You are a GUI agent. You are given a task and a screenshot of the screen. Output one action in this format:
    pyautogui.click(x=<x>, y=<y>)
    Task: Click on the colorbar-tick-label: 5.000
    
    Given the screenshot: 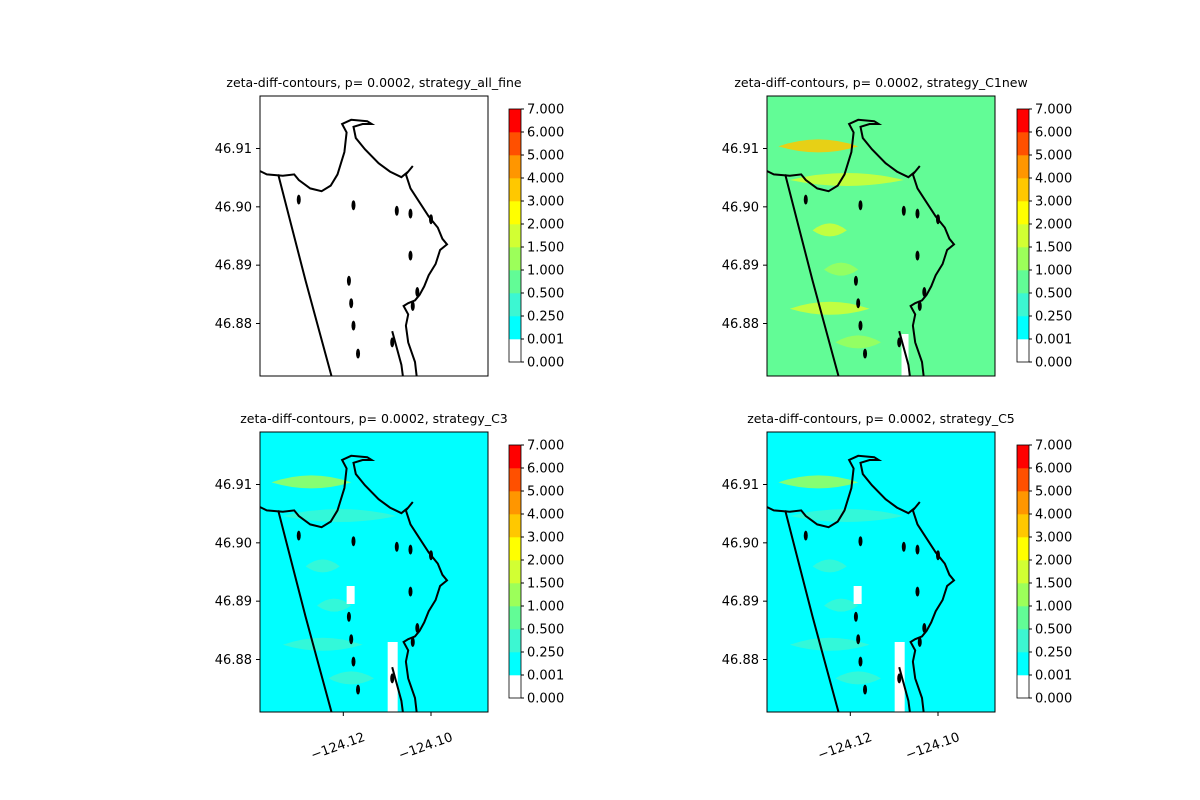 What is the action you would take?
    pyautogui.click(x=1053, y=156)
    